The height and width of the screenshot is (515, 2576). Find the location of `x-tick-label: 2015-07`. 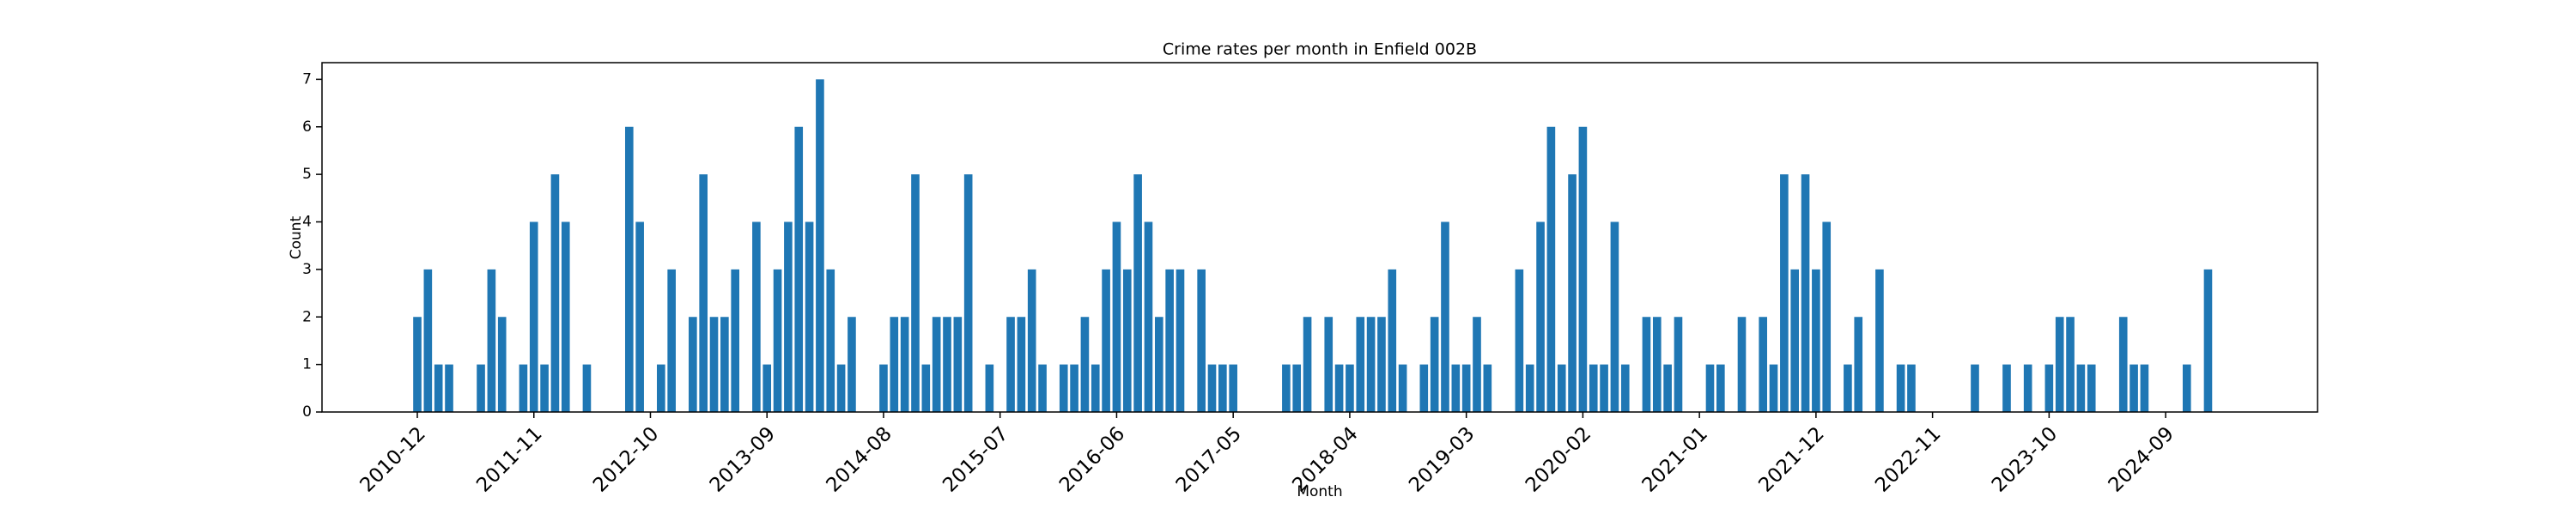

x-tick-label: 2015-07 is located at coordinates (976, 459).